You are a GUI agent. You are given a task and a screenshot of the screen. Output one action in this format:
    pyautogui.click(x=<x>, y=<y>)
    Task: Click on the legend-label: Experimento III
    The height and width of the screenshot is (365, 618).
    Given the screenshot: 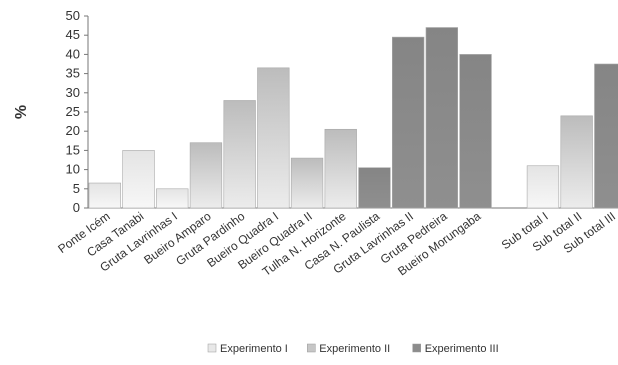 What is the action you would take?
    pyautogui.click(x=462, y=349)
    